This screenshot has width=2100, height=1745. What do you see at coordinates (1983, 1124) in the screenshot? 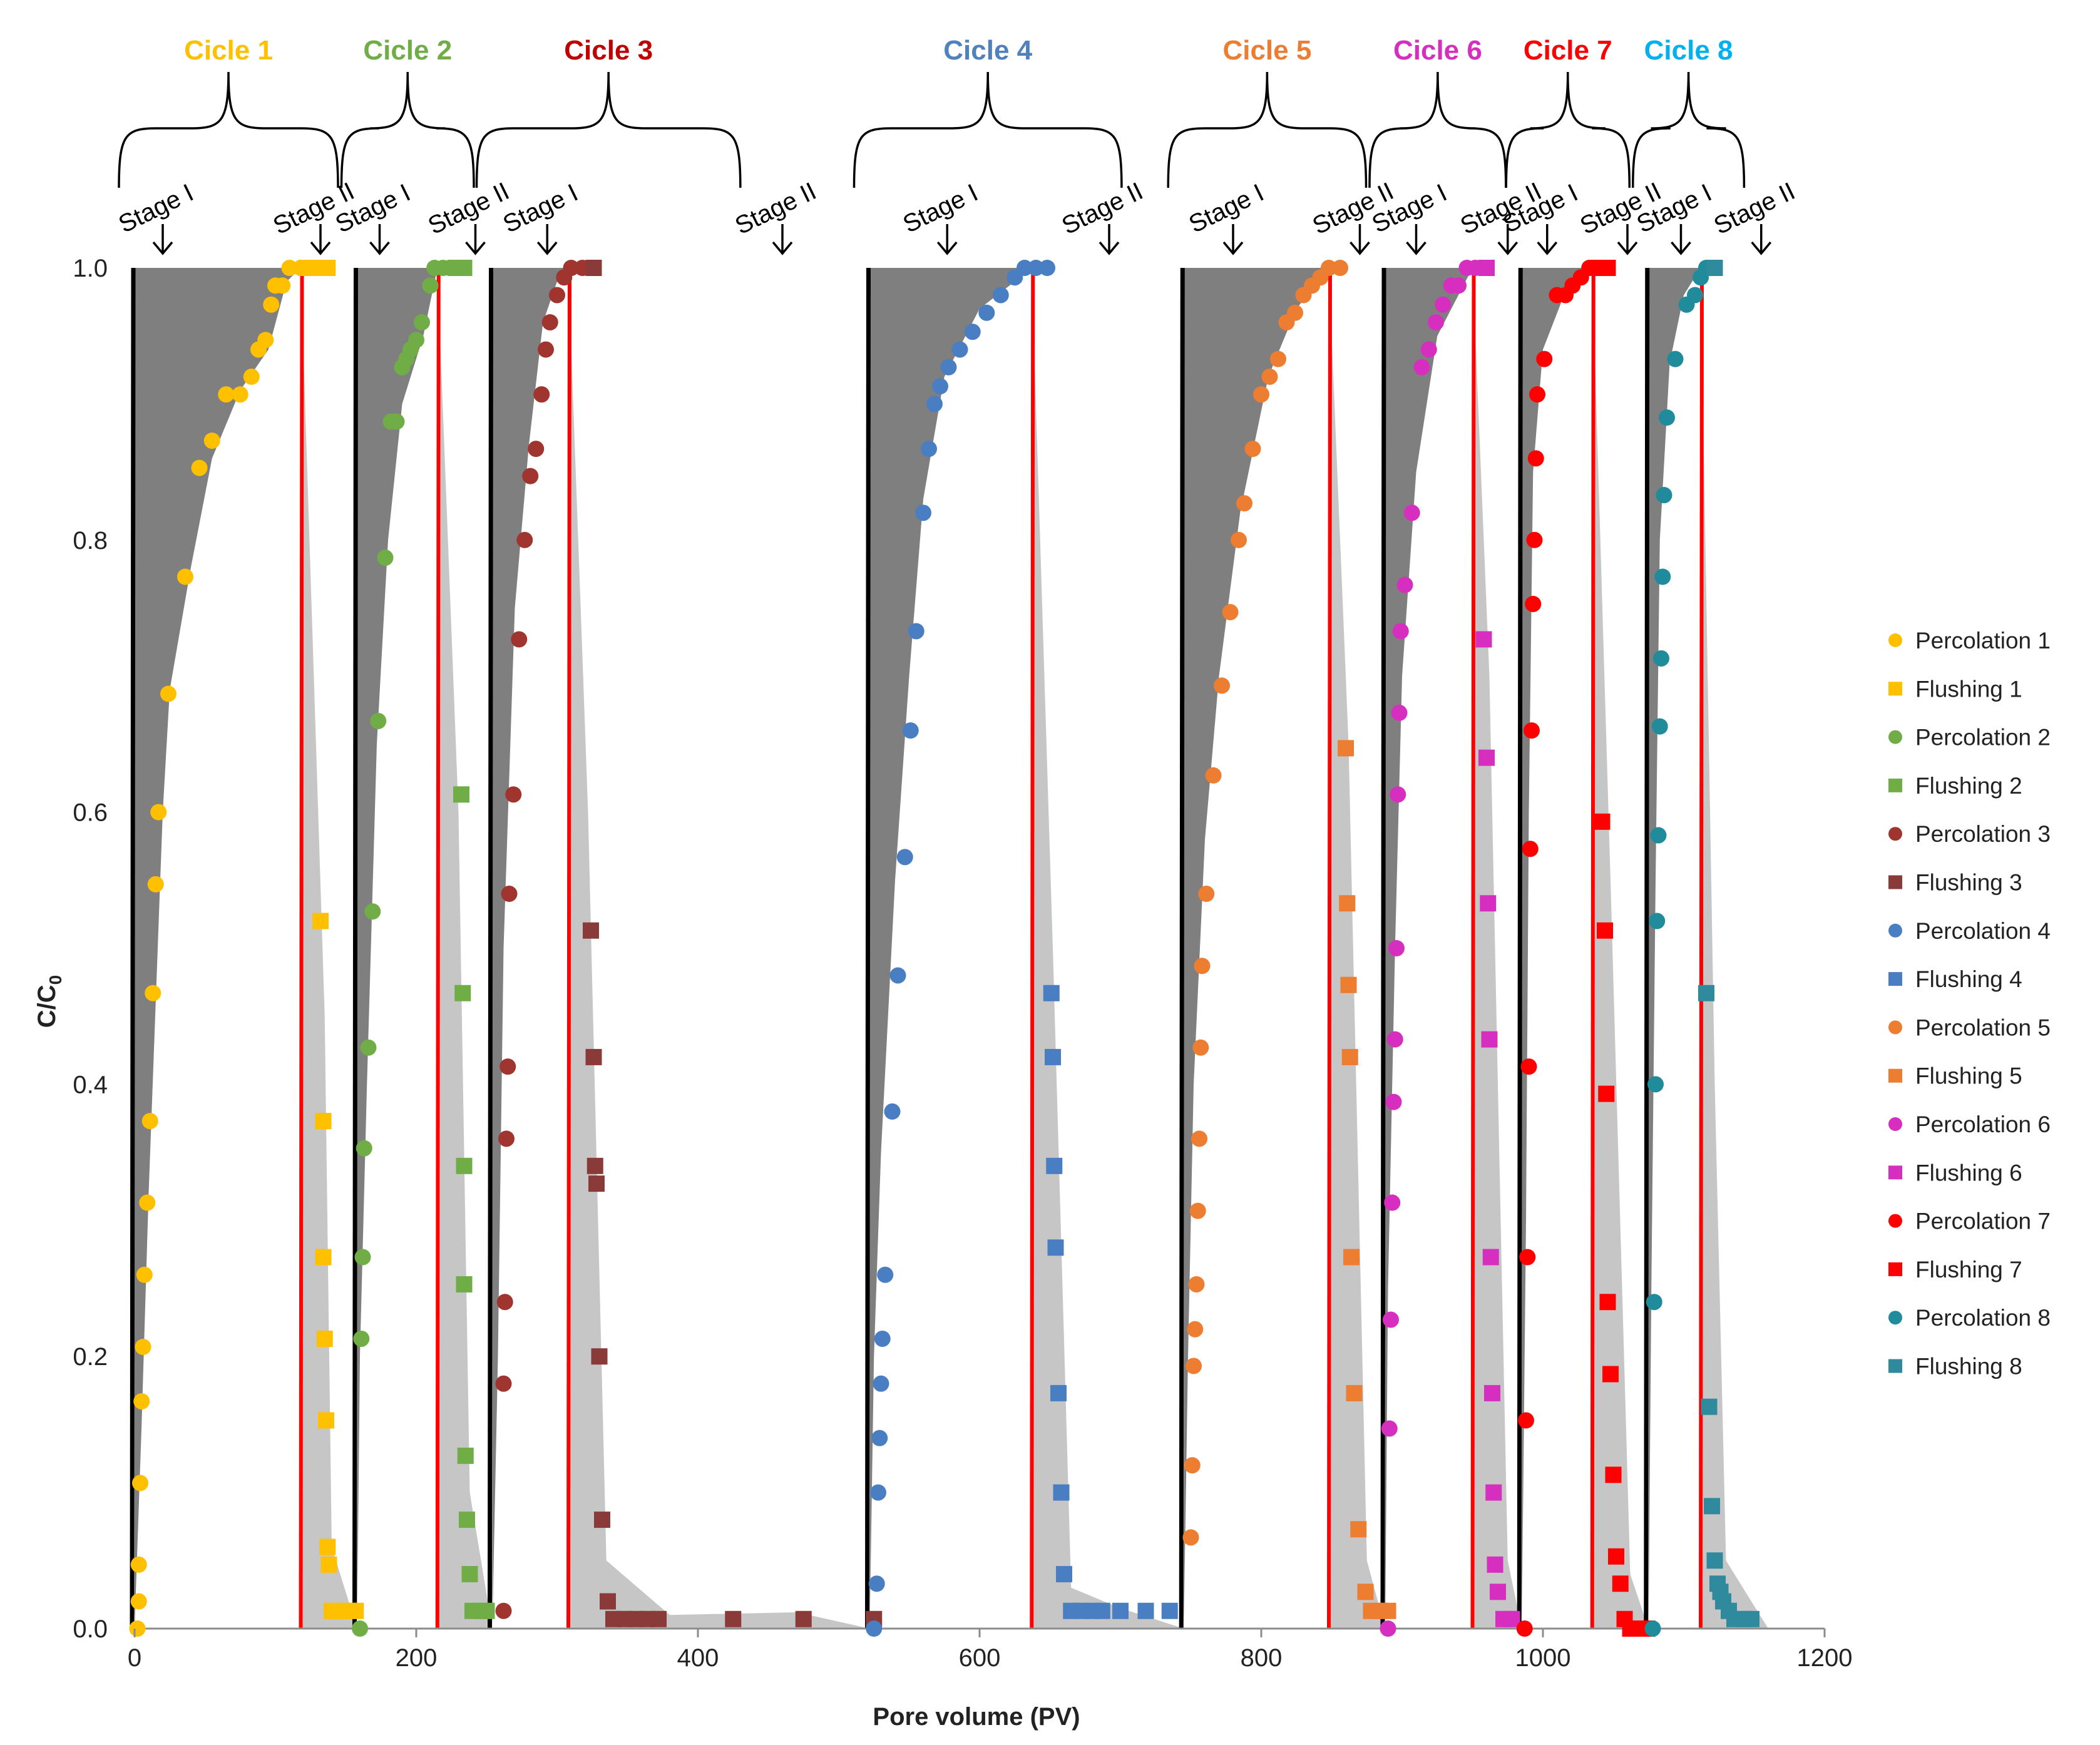
I see `legend-label-10: Percolation 6` at bounding box center [1983, 1124].